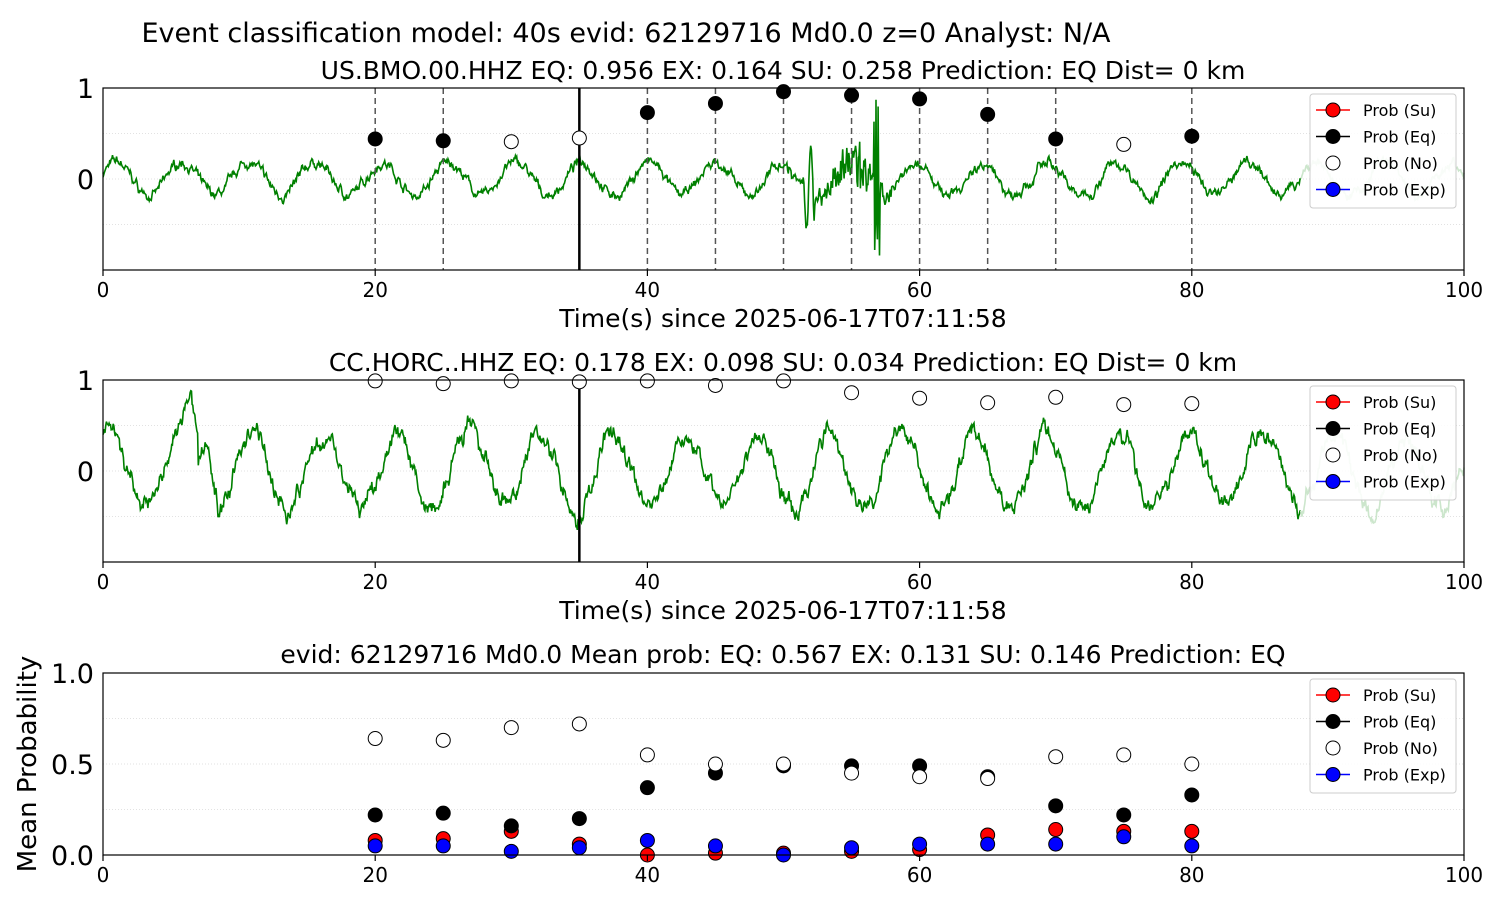 This screenshot has height=905, width=1500. What do you see at coordinates (1056, 830) in the screenshot?
I see `data-point-su` at bounding box center [1056, 830].